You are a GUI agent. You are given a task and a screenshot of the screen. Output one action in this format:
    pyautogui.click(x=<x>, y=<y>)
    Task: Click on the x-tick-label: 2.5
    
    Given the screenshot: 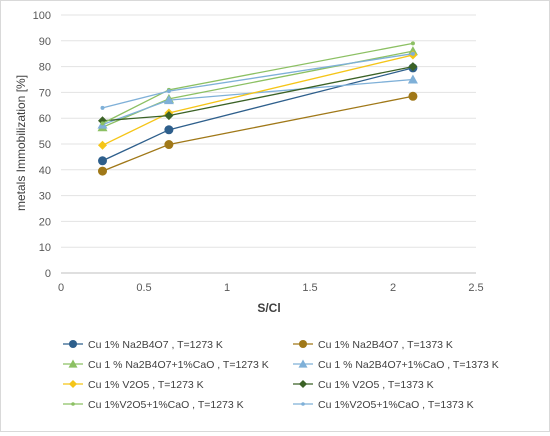 What is the action you would take?
    pyautogui.click(x=475, y=288)
    